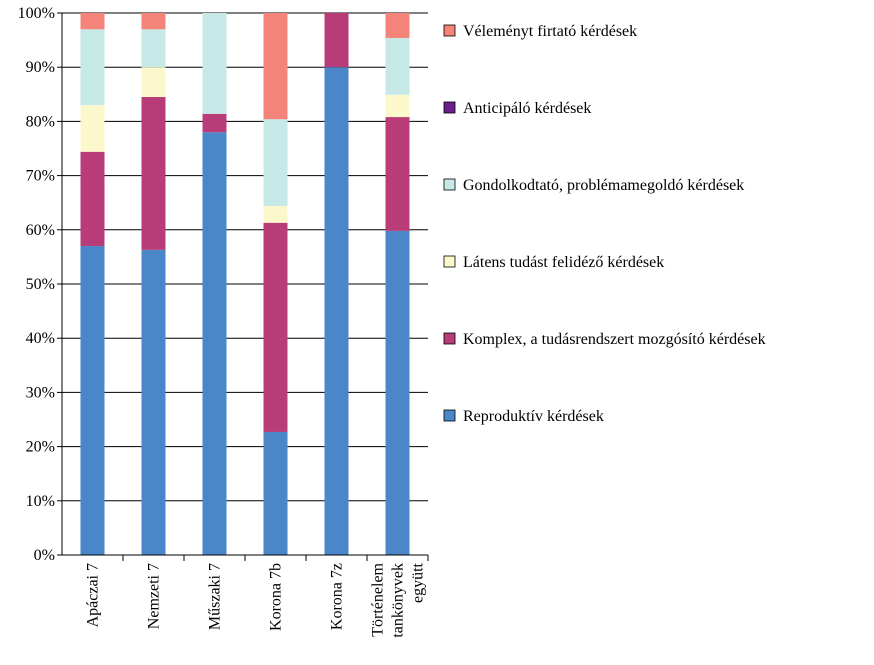 The width and height of the screenshot is (874, 665). What do you see at coordinates (215, 596) in the screenshot?
I see `x-tick-label: Műszaki 7` at bounding box center [215, 596].